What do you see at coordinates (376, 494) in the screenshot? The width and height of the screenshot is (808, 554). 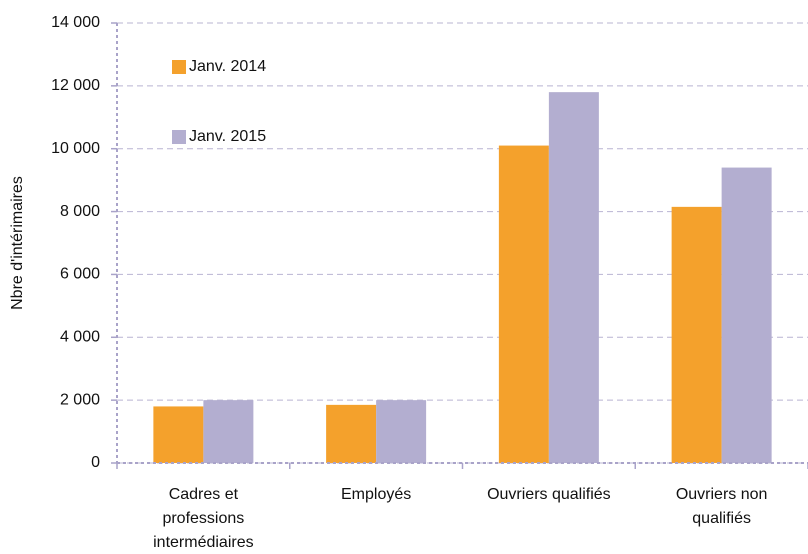 I see `x-tick-label: Employés` at bounding box center [376, 494].